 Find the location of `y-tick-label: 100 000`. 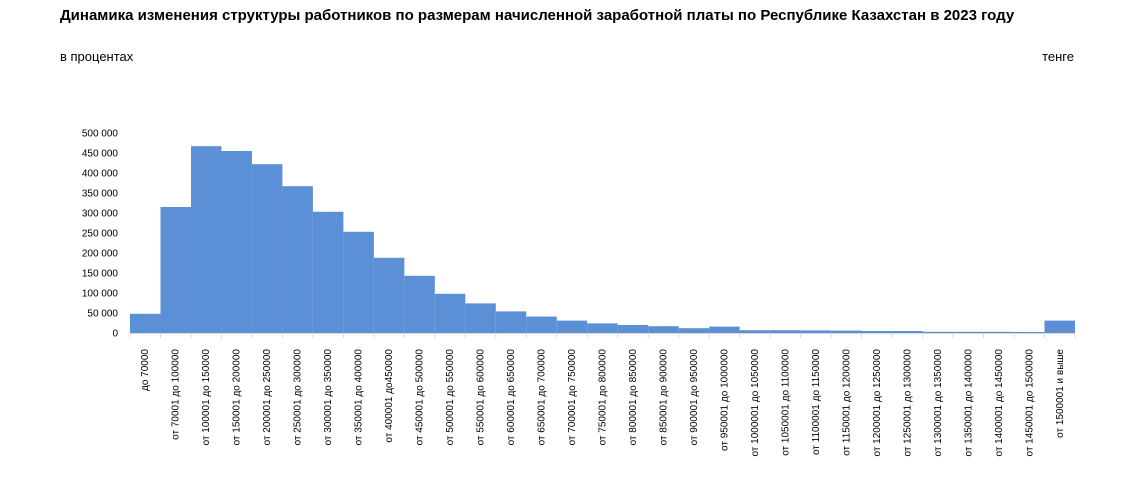

y-tick-label: 100 000 is located at coordinates (100, 294).